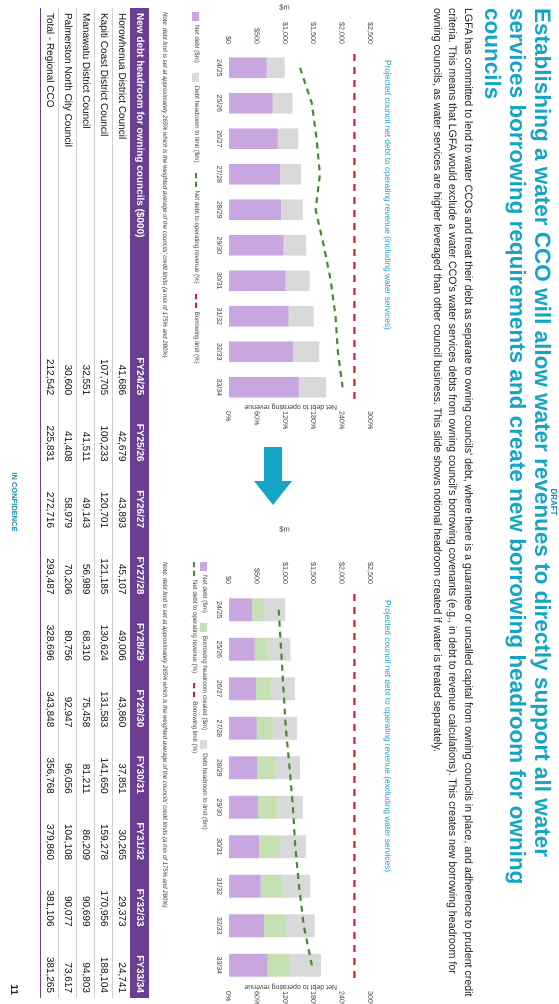  Describe the element at coordinates (204, 594) in the screenshot. I see `legend-label: Net debt ($m)` at that location.